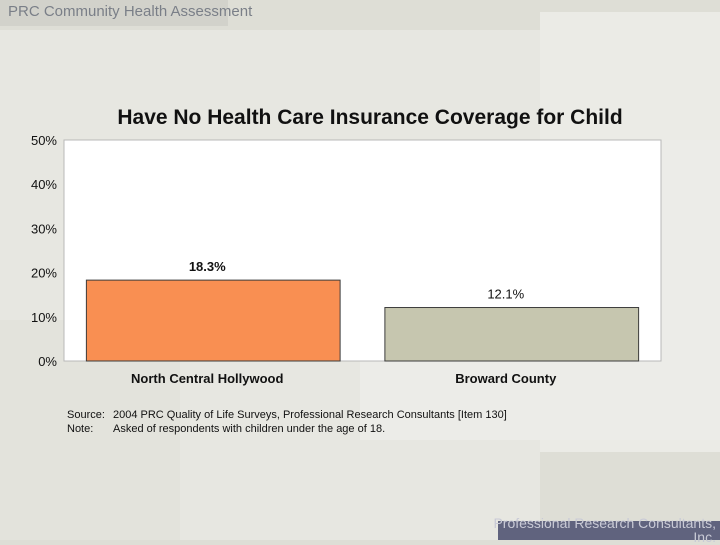 The width and height of the screenshot is (720, 545). I want to click on y-tick-label: 50%, so click(44, 140).